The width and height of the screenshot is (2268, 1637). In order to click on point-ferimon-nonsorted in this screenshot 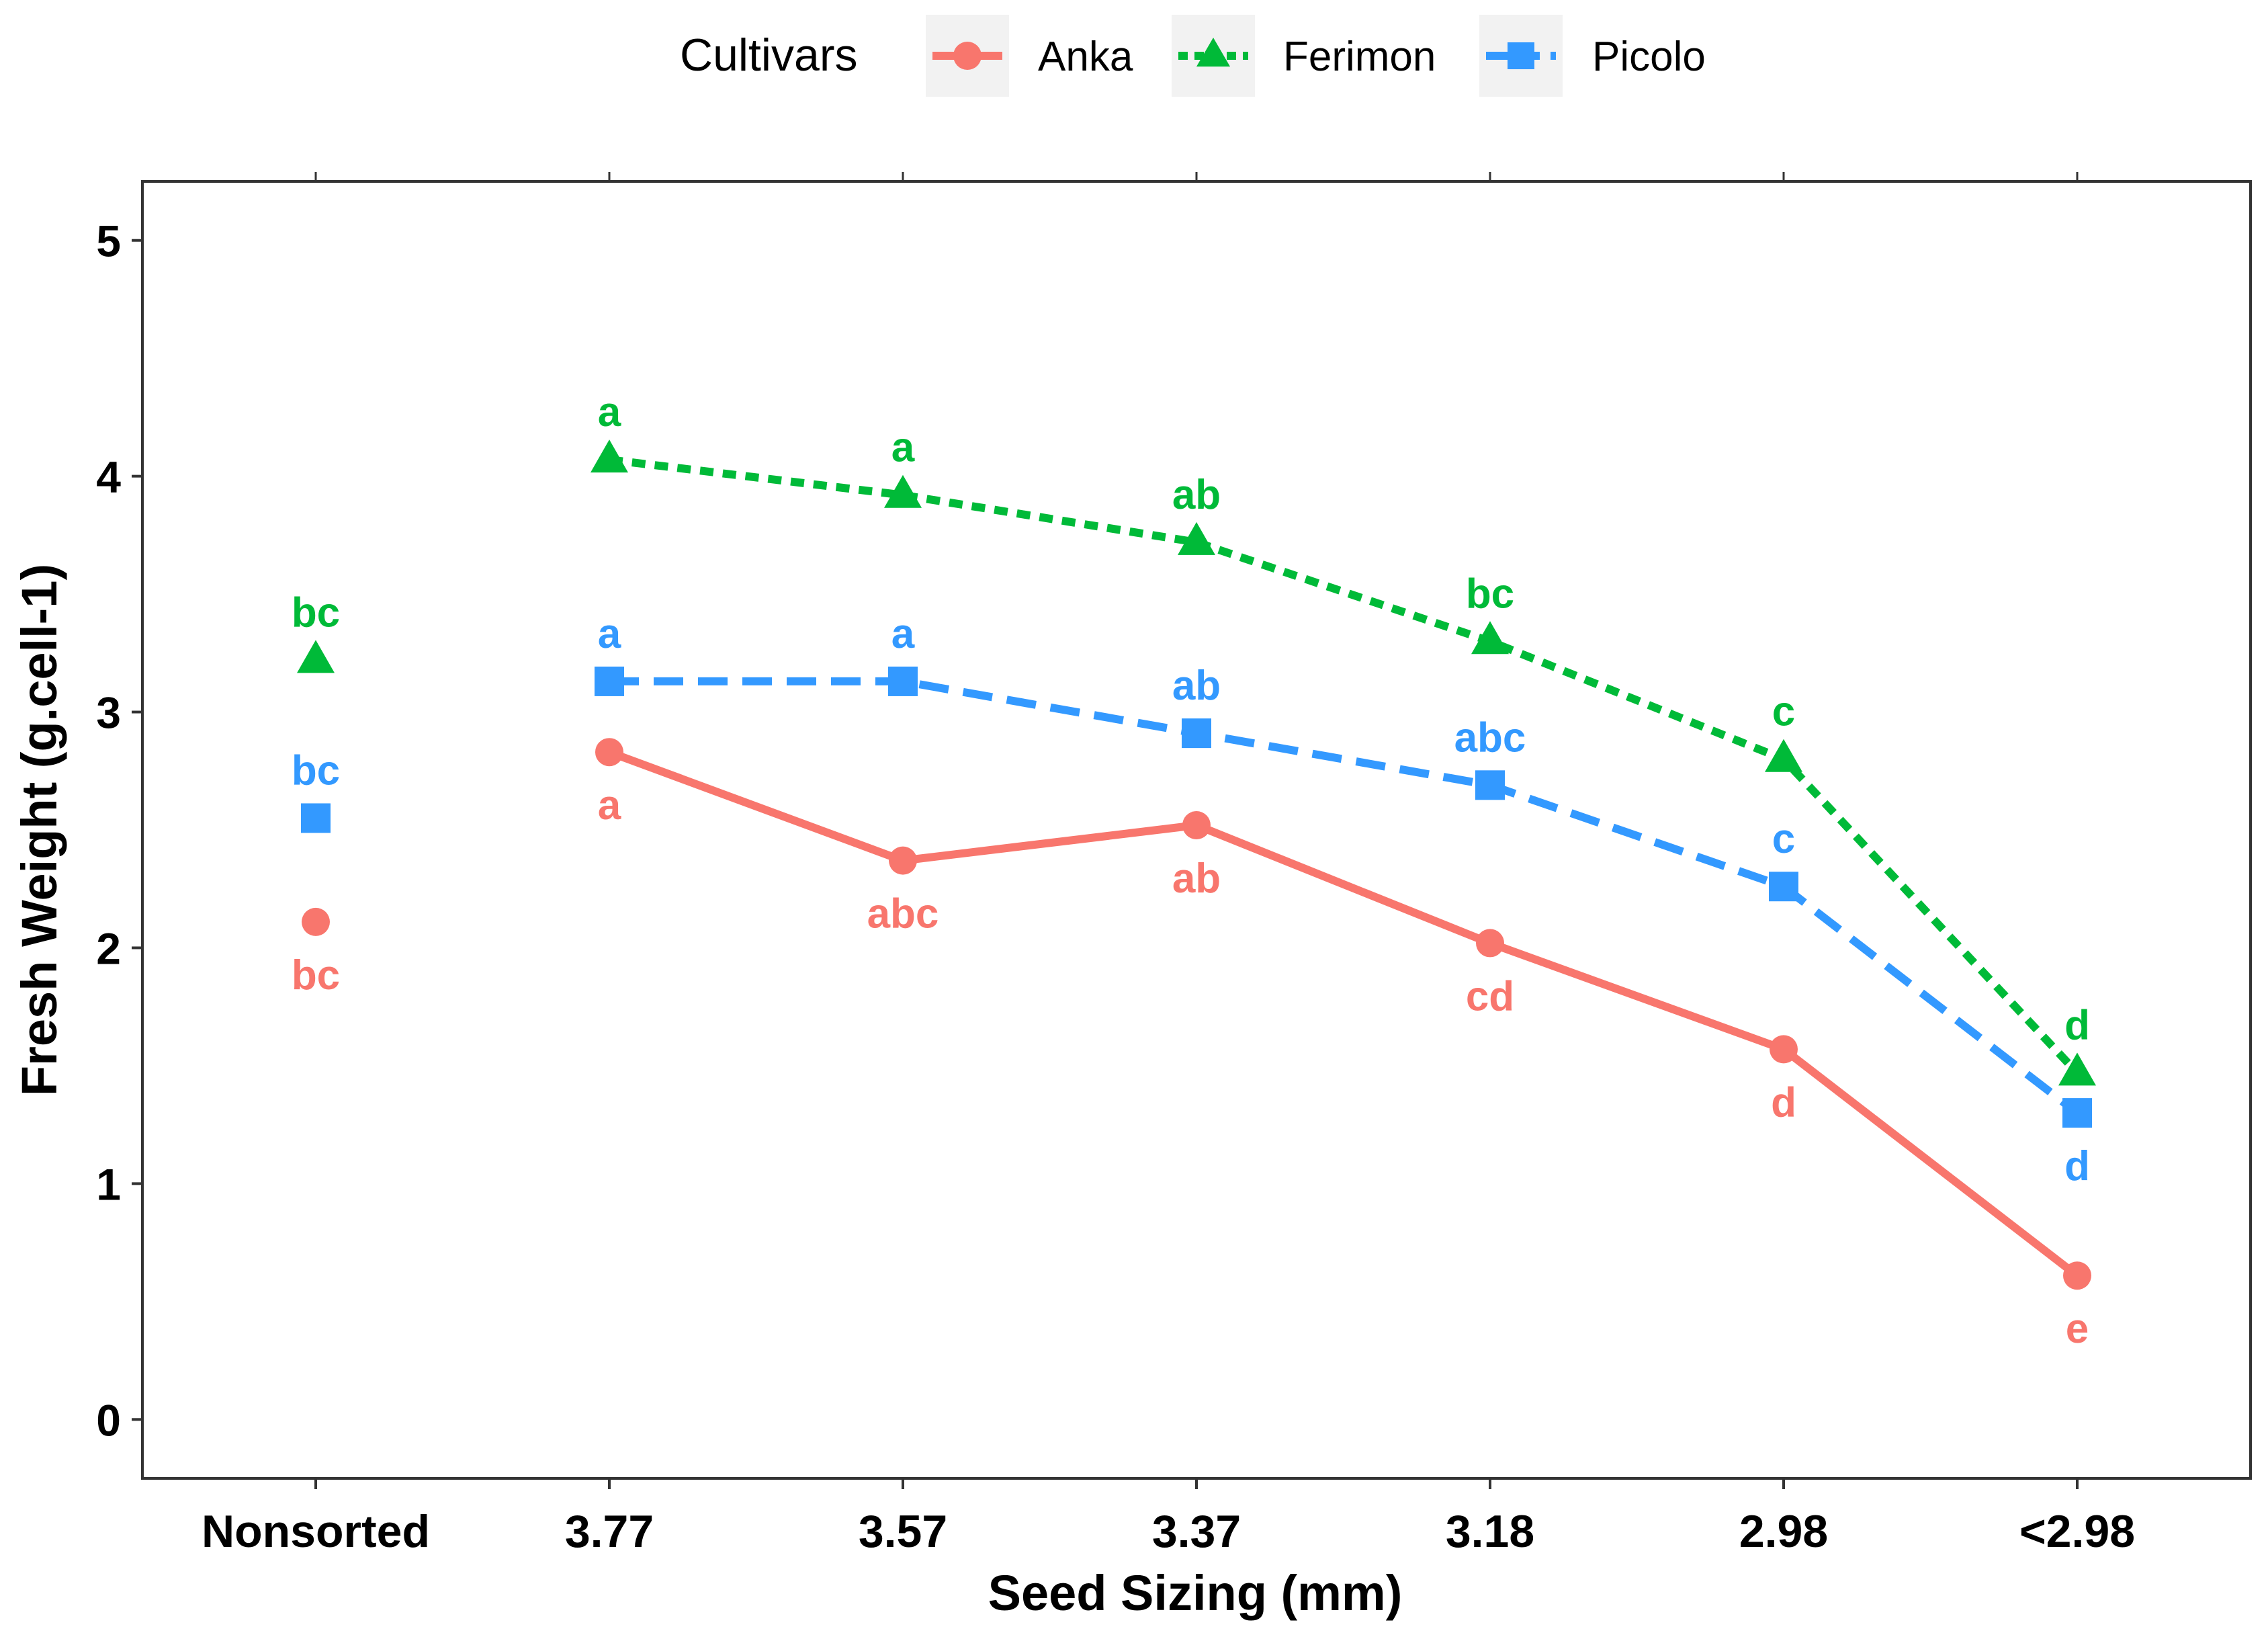, I will do `click(316, 657)`.